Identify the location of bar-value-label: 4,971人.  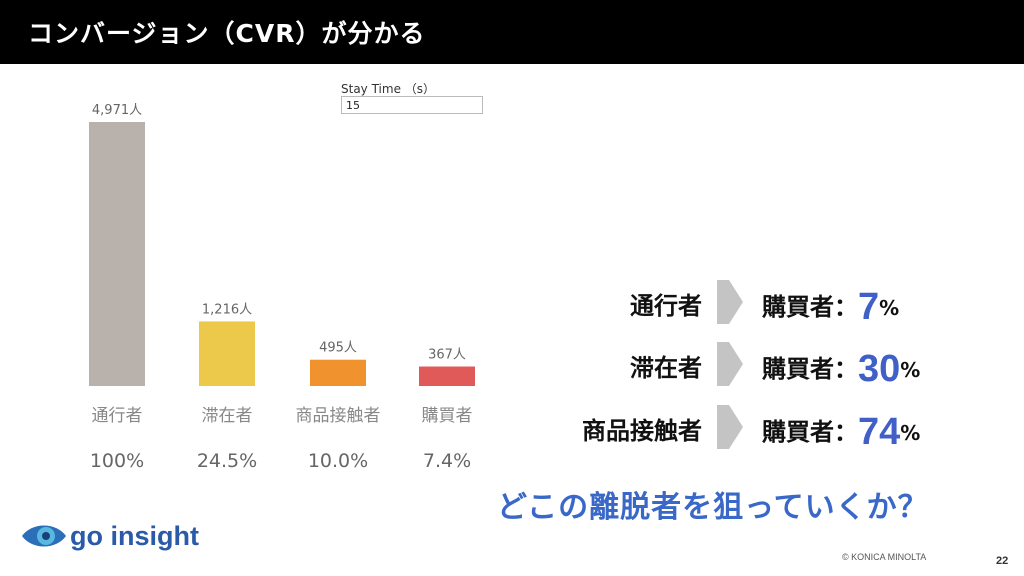
(117, 110).